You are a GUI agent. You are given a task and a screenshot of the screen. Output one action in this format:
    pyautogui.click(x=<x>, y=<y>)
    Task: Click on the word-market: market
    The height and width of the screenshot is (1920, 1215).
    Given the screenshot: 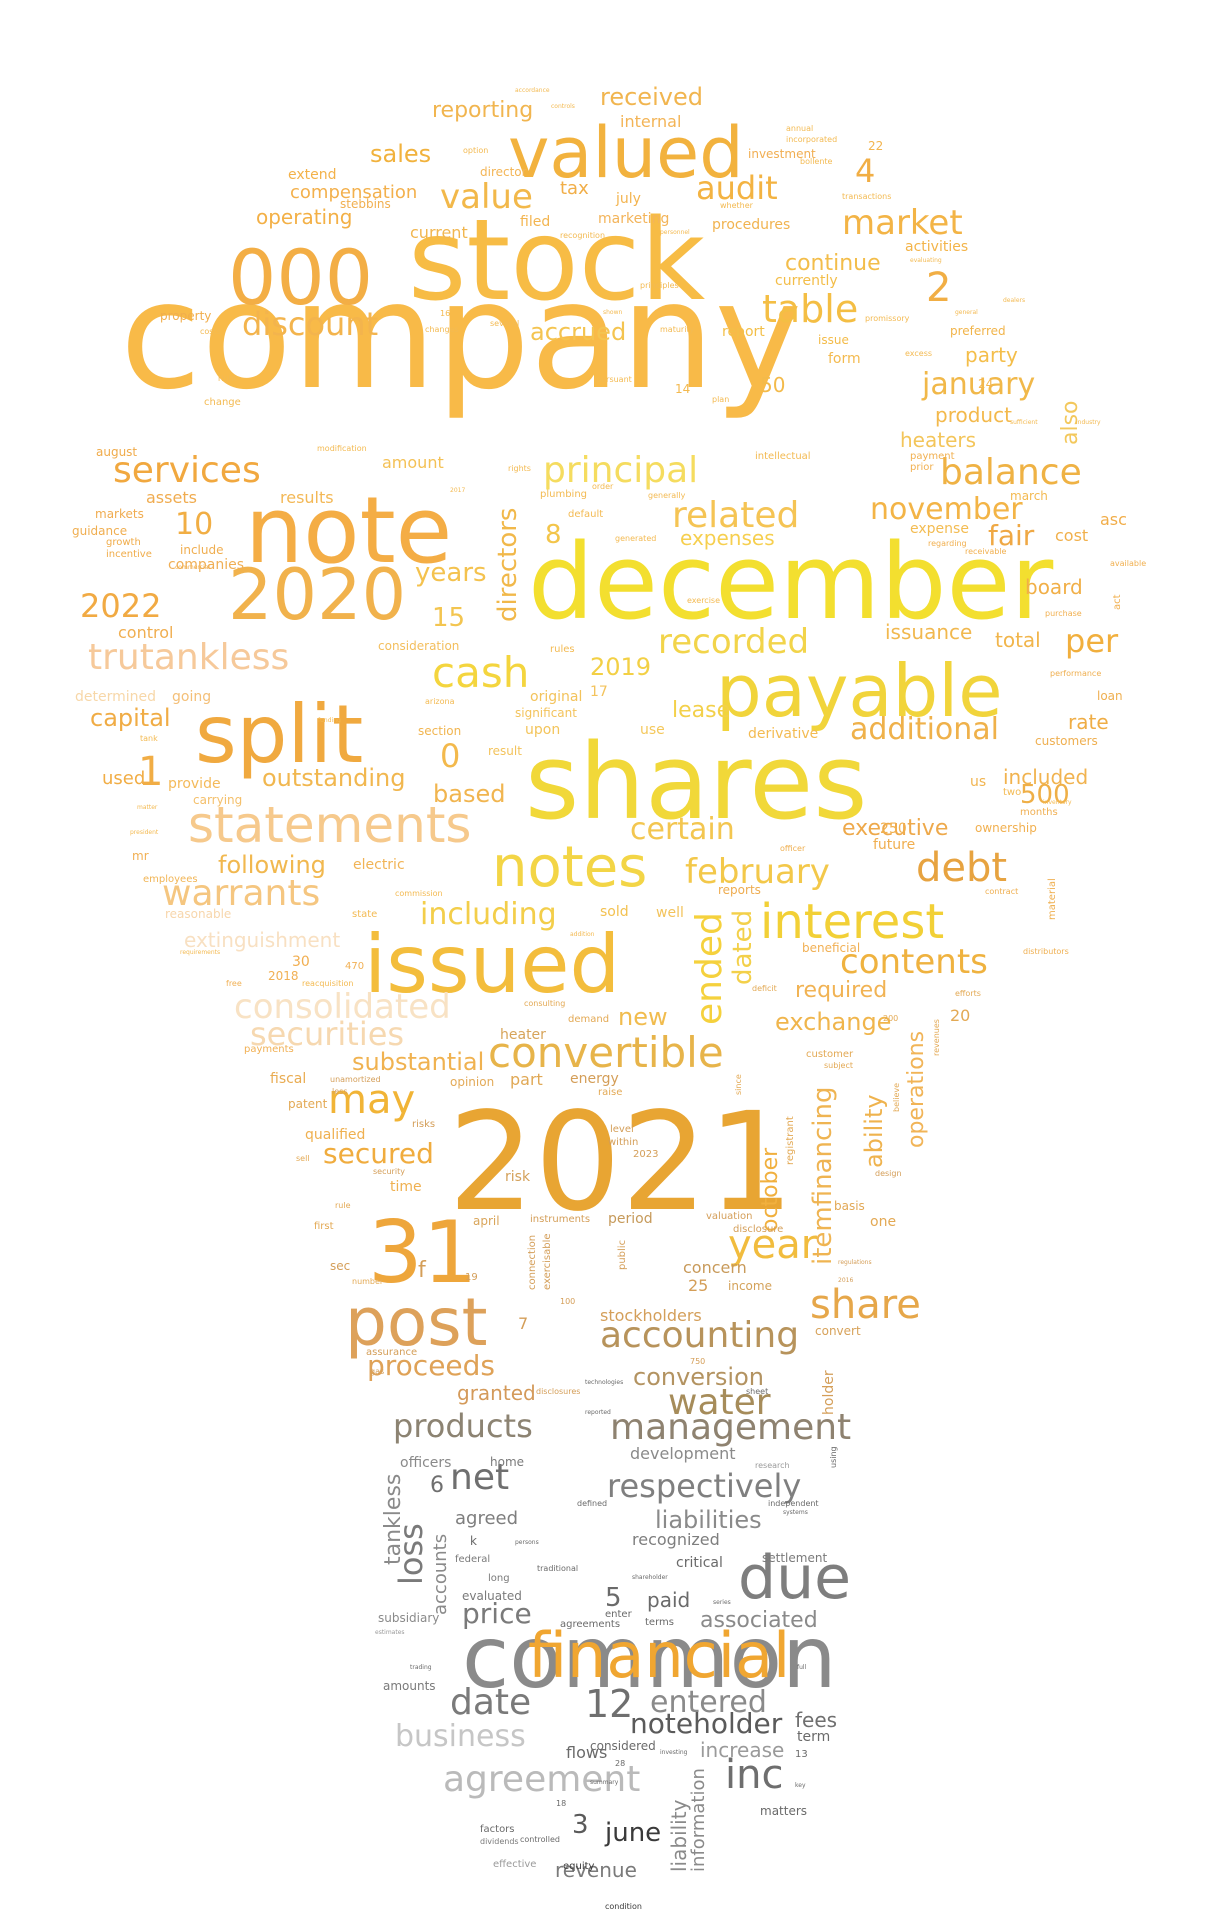 What is the action you would take?
    pyautogui.click(x=902, y=223)
    